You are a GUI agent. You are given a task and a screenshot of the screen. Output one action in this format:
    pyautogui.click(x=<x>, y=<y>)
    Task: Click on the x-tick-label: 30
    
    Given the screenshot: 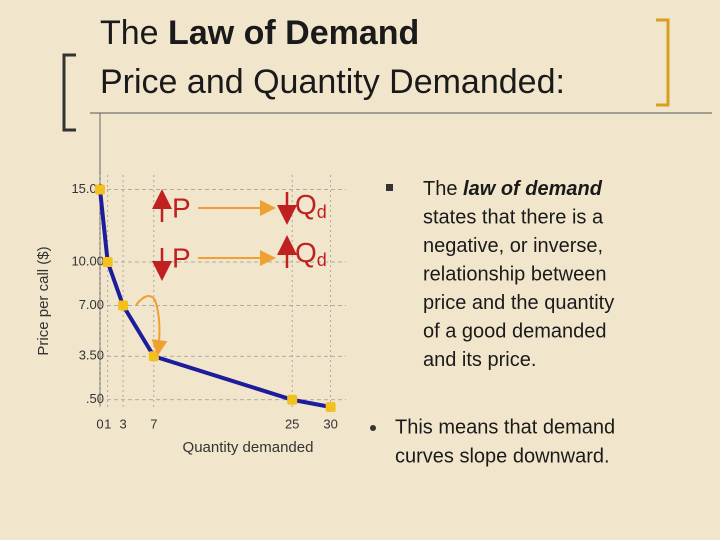 What is the action you would take?
    pyautogui.click(x=330, y=423)
    